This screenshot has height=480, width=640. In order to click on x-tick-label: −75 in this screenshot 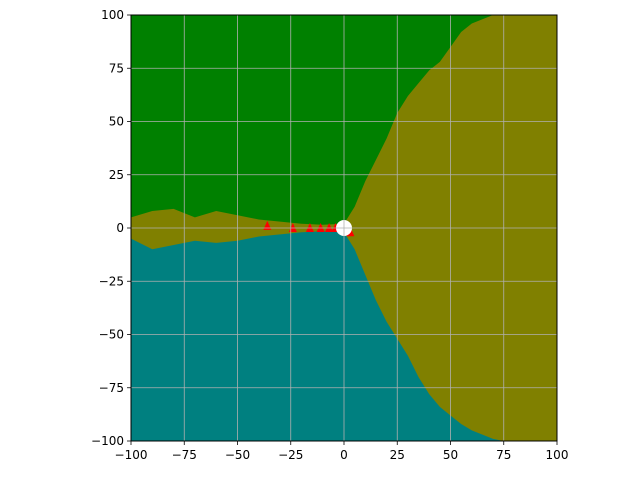, I will do `click(184, 455)`.